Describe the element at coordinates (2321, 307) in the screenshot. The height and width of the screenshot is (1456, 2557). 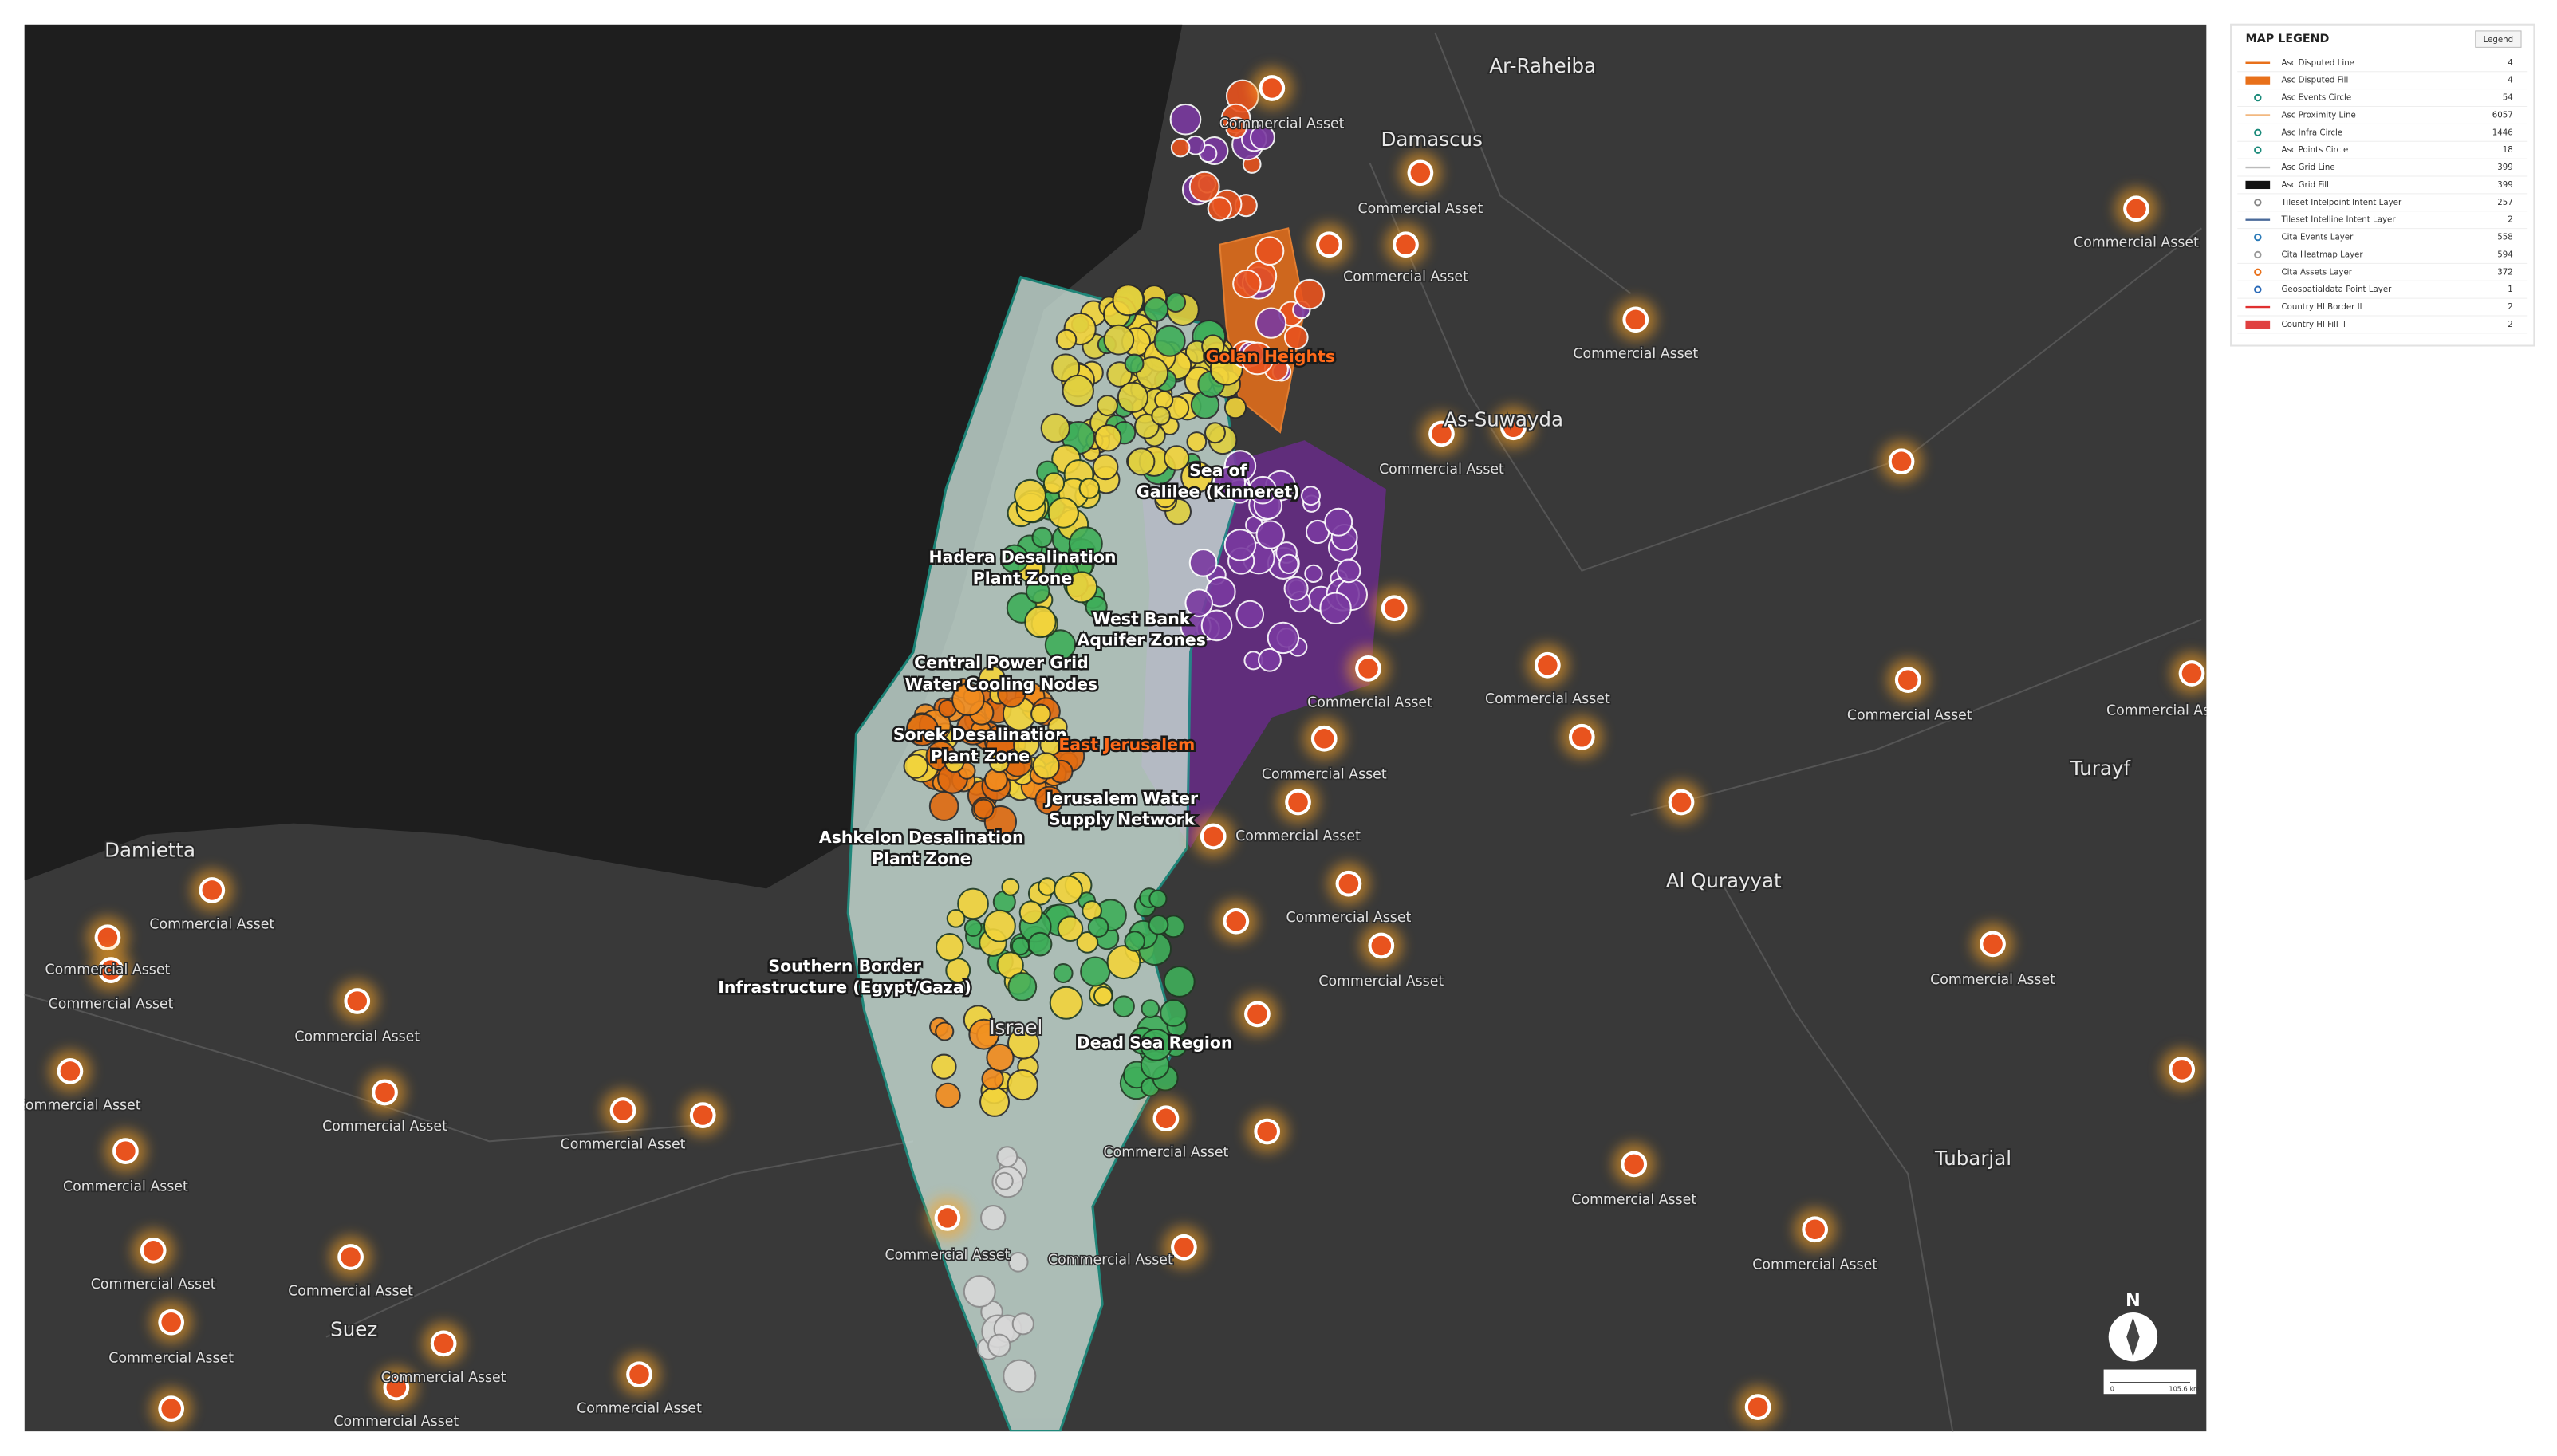
I see `legend-item-name: Country Hl Border Il` at that location.